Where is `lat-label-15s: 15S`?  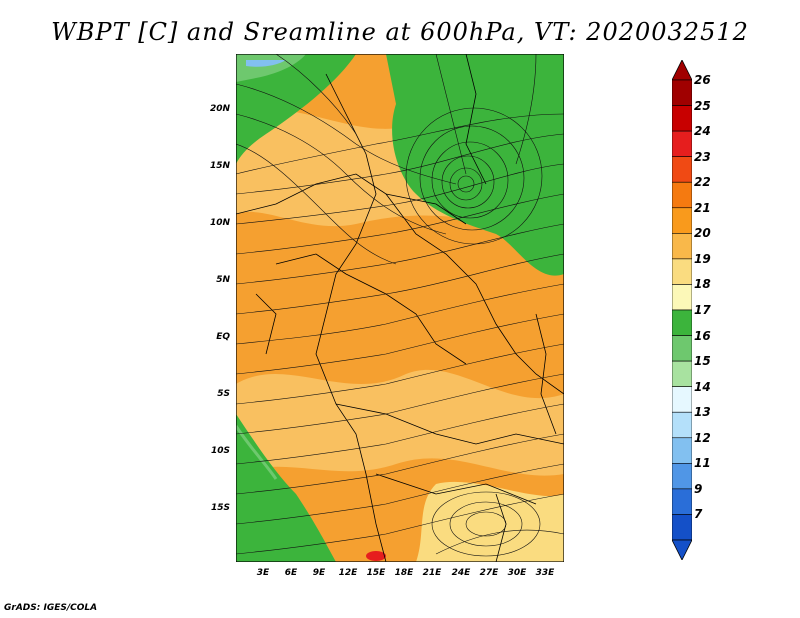 lat-label-15s: 15S is located at coordinates (220, 508).